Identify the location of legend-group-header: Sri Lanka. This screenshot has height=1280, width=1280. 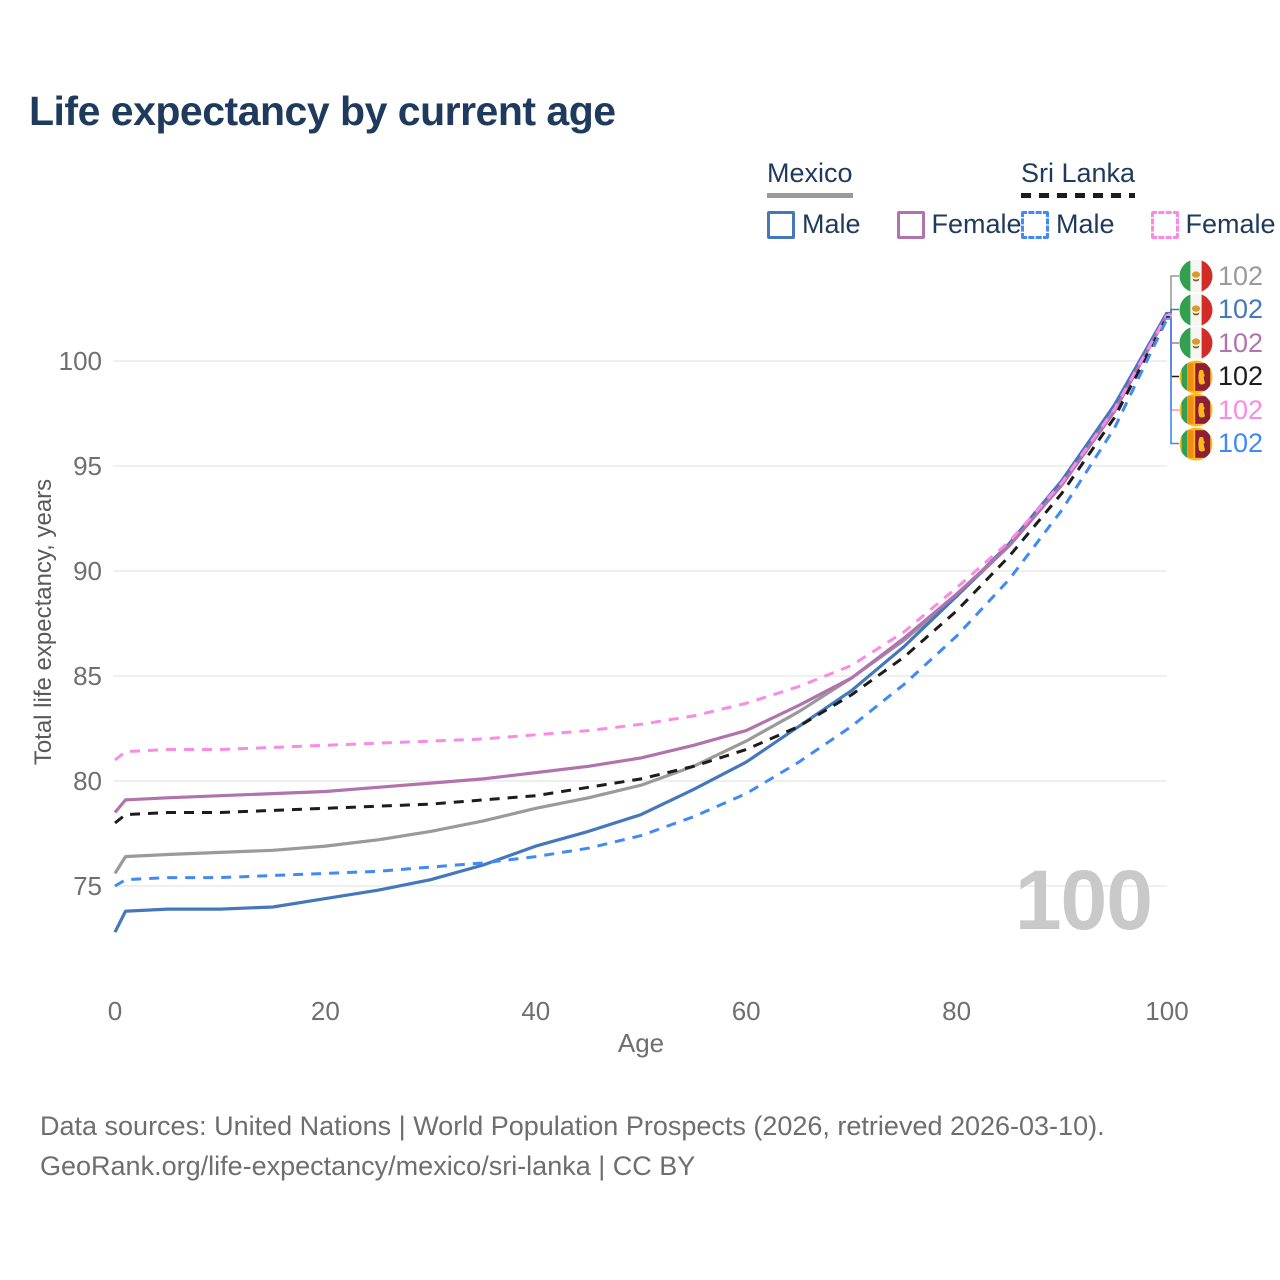
(1150, 178).